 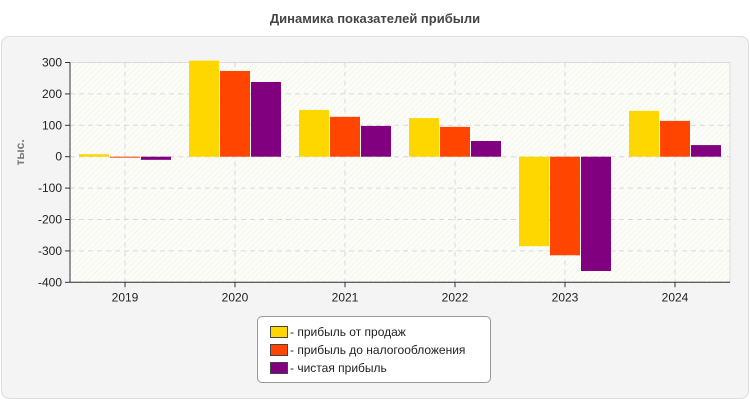 I want to click on y-tick-label: 300, so click(x=52, y=63).